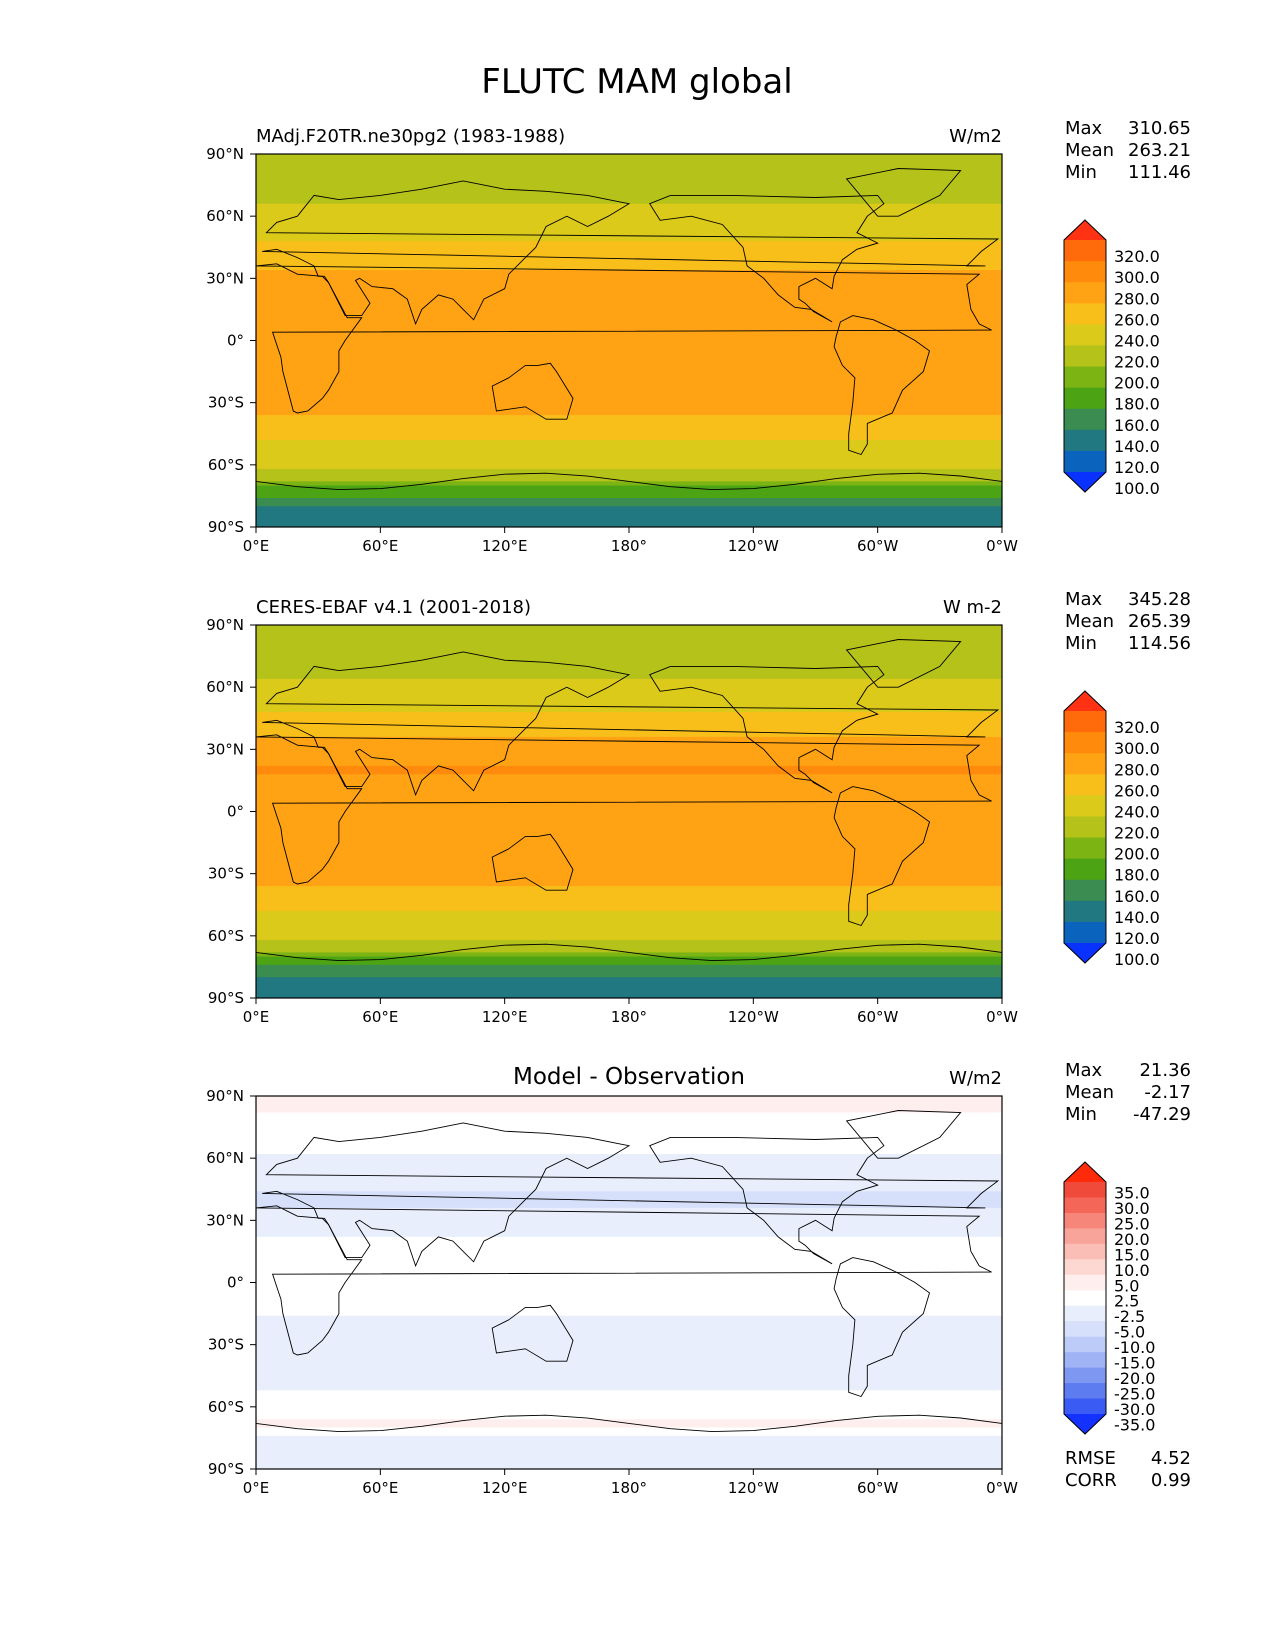  What do you see at coordinates (1137, 938) in the screenshot?
I see `colorbar-tick-label: 120.0` at bounding box center [1137, 938].